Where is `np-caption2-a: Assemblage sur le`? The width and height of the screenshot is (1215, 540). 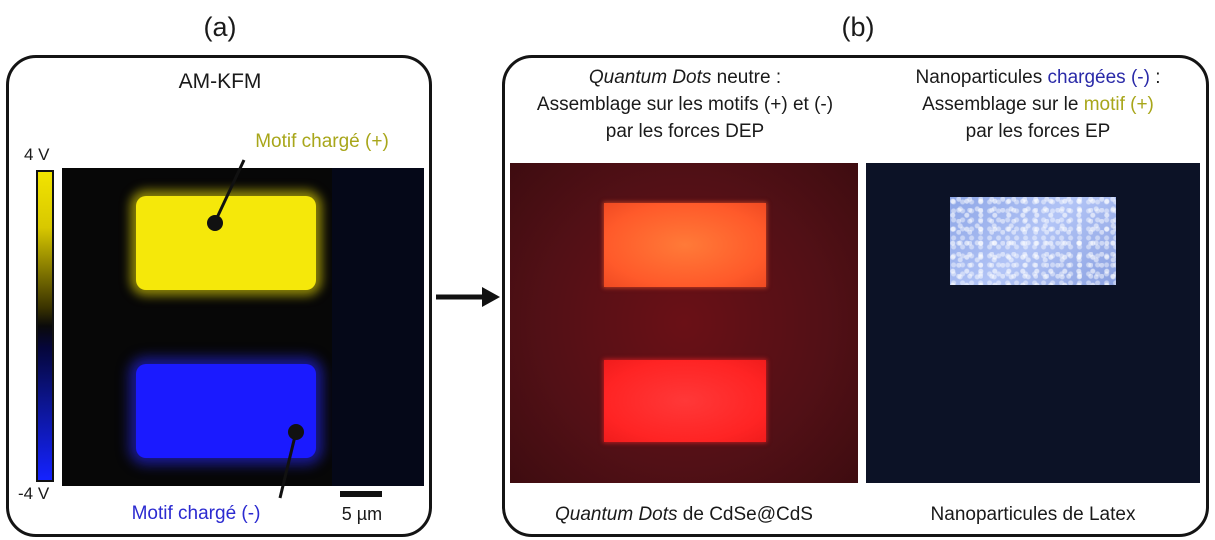
np-caption2-a: Assemblage sur le is located at coordinates (1003, 104).